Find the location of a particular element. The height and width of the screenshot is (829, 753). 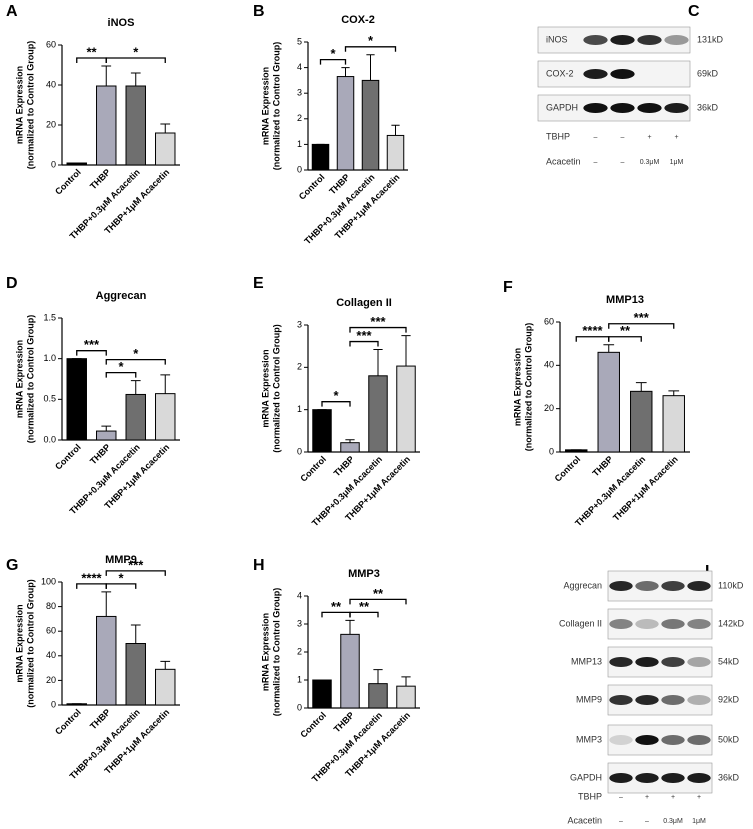

chart-title: MMP13 is located at coordinates (625, 300).